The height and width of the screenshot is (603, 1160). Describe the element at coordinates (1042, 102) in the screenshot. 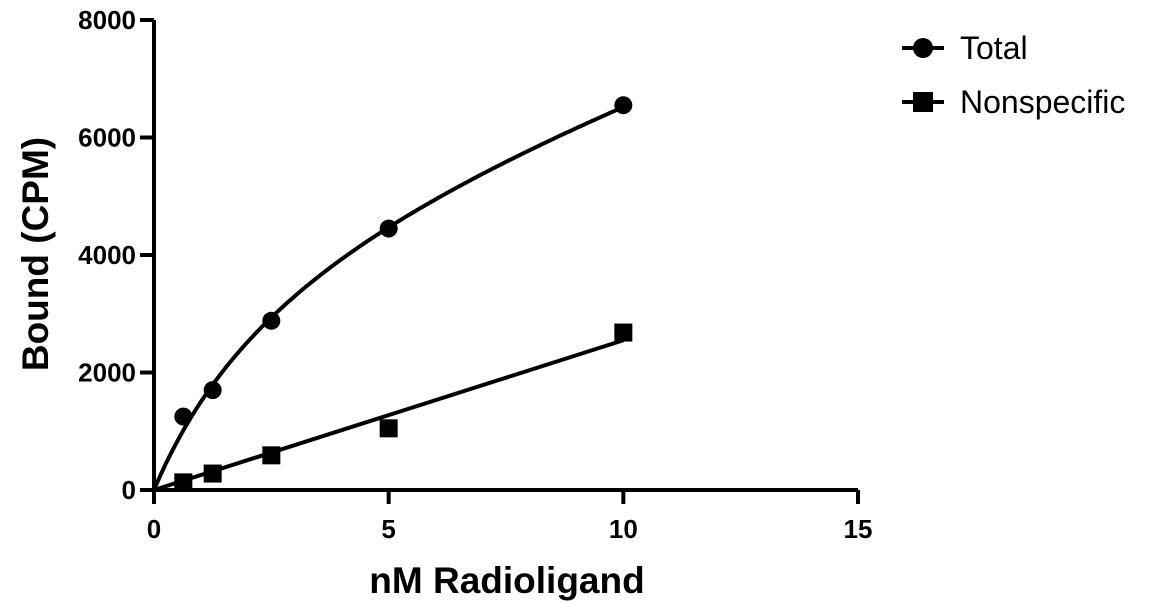

I see `legend-label-nonspecific: Nonspecific` at that location.